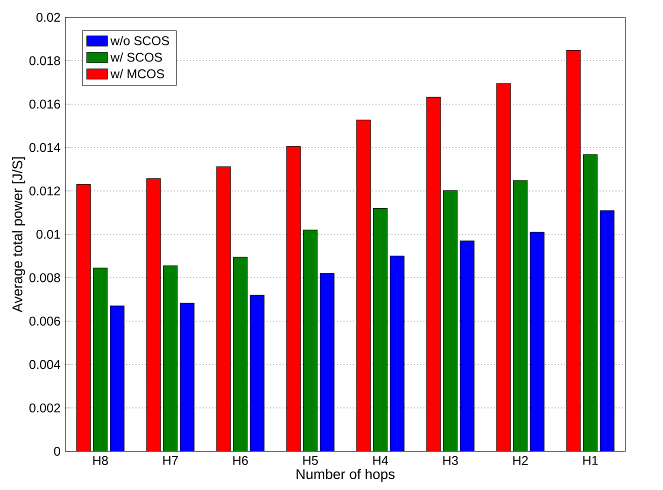 The image size is (663, 490). What do you see at coordinates (19, 234) in the screenshot?
I see `y-axis-title: Average total power [J/S]` at bounding box center [19, 234].